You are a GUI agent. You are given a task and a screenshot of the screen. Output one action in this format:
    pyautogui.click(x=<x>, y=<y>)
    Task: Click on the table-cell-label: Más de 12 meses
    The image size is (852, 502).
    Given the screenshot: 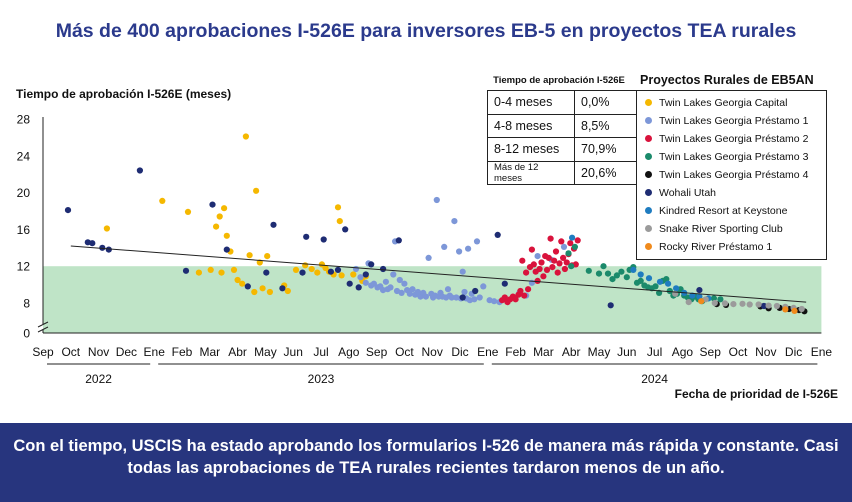 What is the action you would take?
    pyautogui.click(x=531, y=172)
    